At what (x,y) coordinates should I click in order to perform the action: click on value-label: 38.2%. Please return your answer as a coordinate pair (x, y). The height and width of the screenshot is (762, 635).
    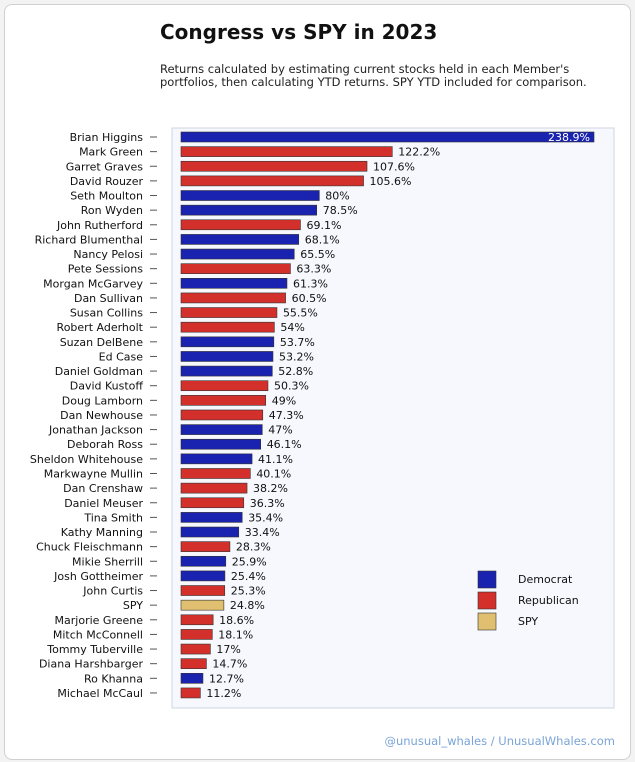
    Looking at the image, I should click on (270, 488).